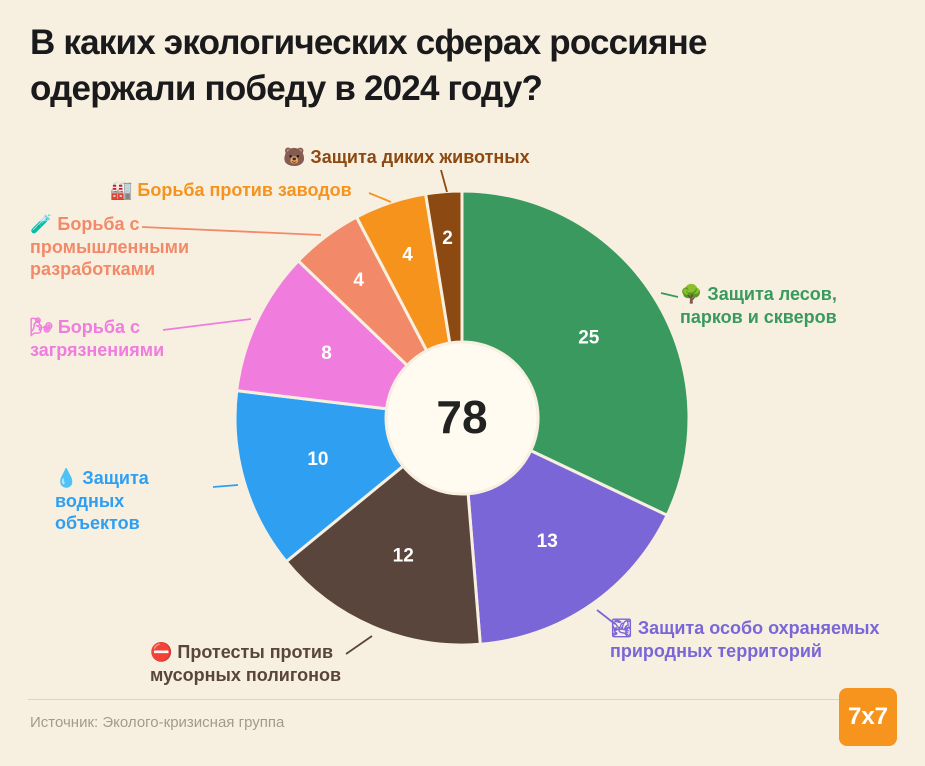 Image resolution: width=925 pixels, height=766 pixels. I want to click on legend-label-water-objects: 💧 Защита водных объектов, so click(134, 501).